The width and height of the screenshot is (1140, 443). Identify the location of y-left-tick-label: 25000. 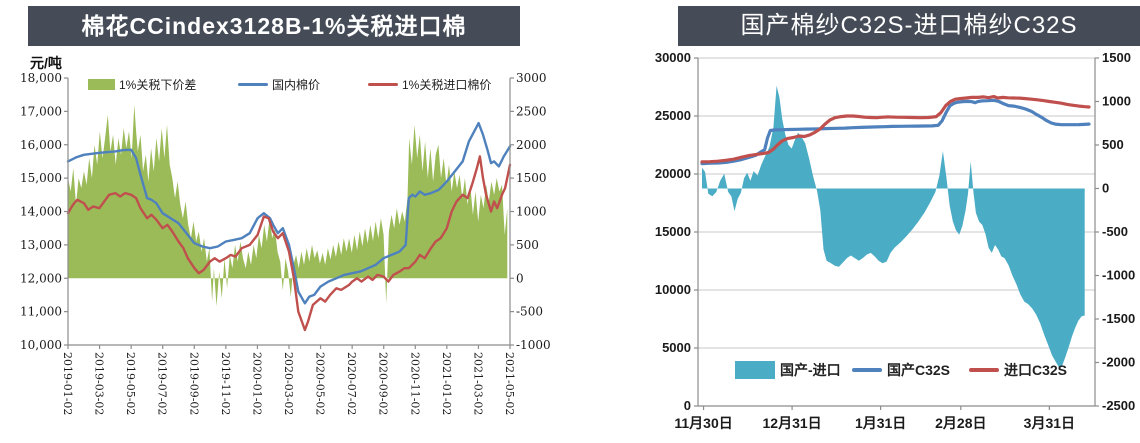
(673, 115).